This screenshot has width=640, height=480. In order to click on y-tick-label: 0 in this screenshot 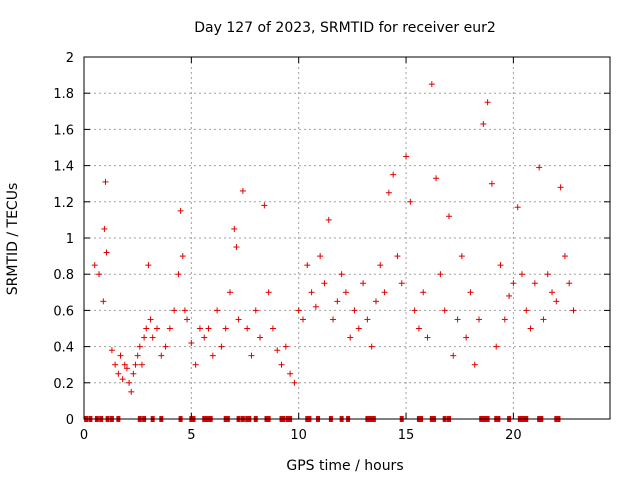, I will do `click(70, 420)`.